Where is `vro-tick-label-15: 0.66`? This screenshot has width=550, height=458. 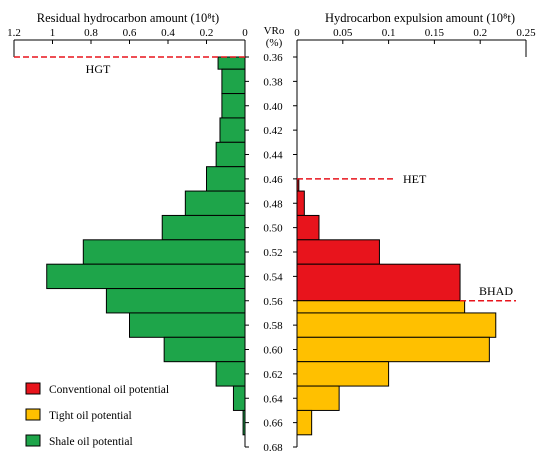
vro-tick-label-15: 0.66 is located at coordinates (273, 424).